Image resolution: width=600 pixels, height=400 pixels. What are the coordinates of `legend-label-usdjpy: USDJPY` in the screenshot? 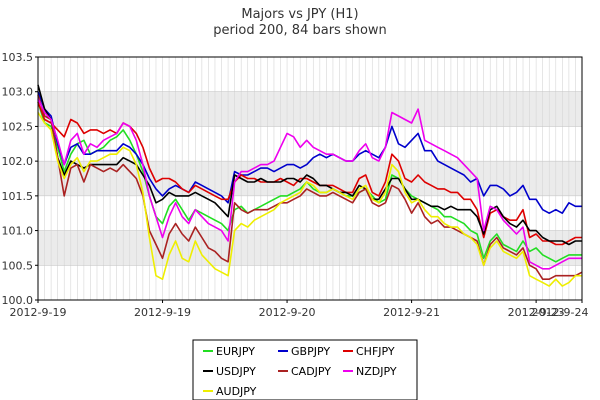 It's located at (236, 371).